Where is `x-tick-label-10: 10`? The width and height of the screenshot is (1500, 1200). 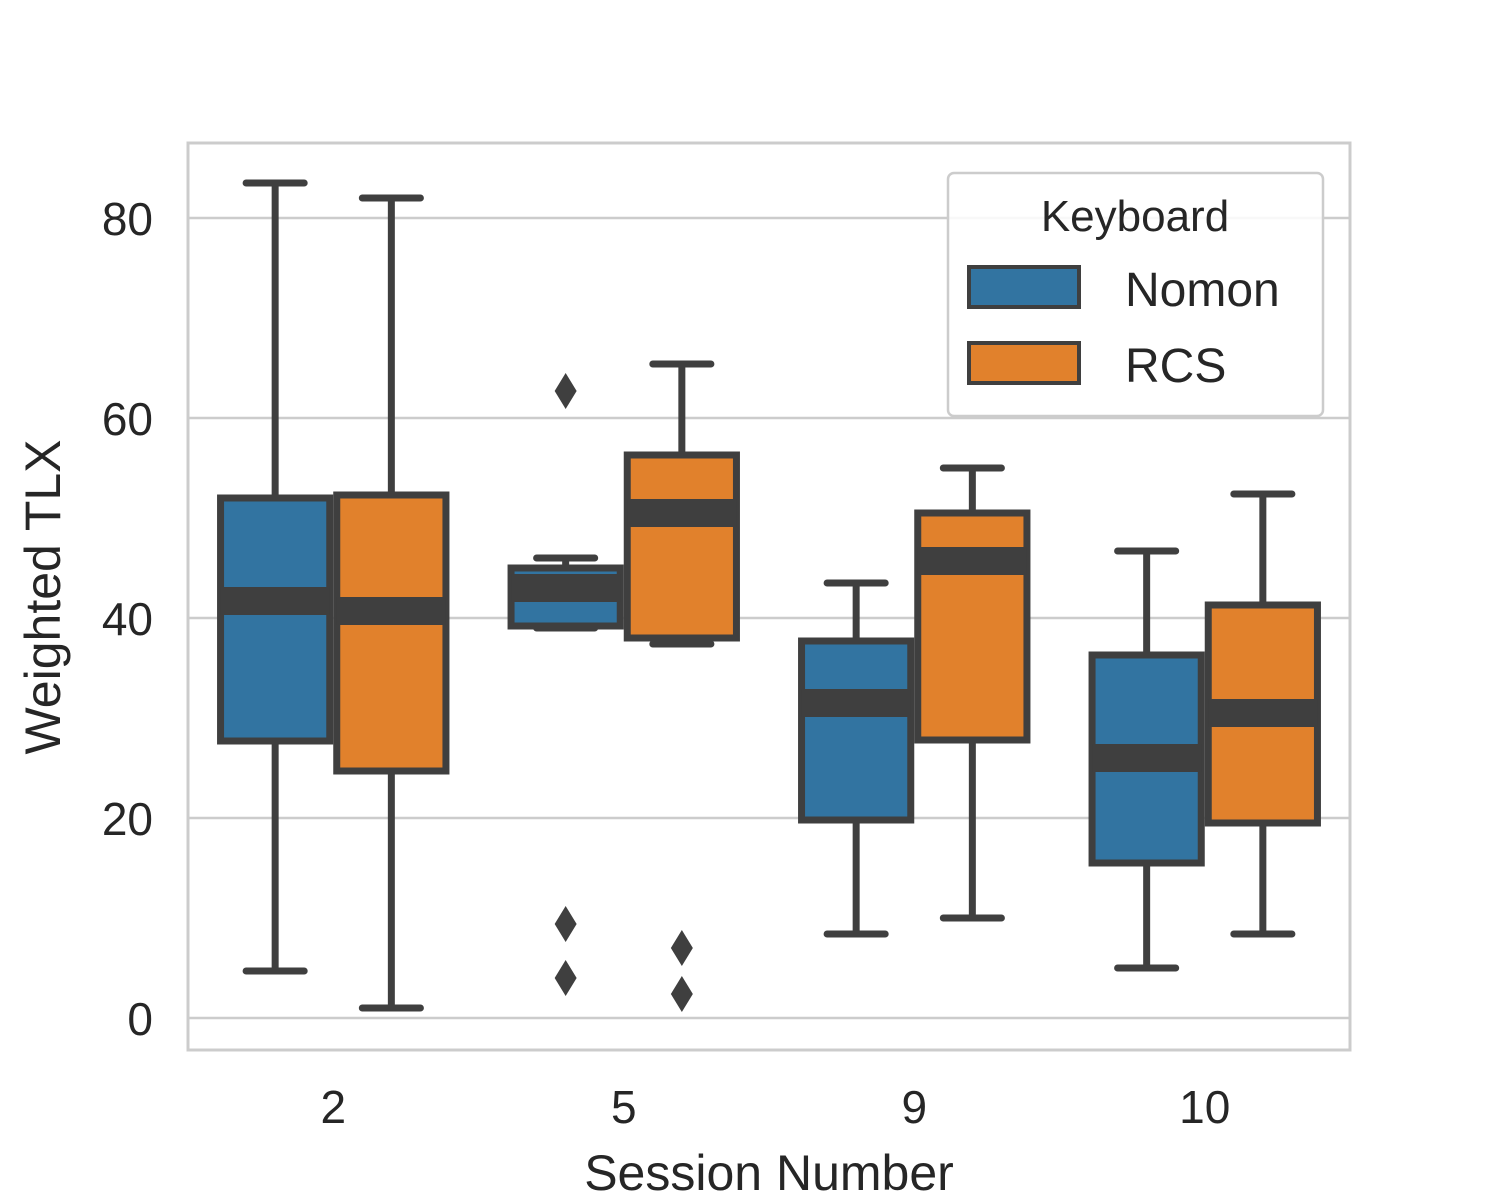 x-tick-label-10: 10 is located at coordinates (1204, 1107).